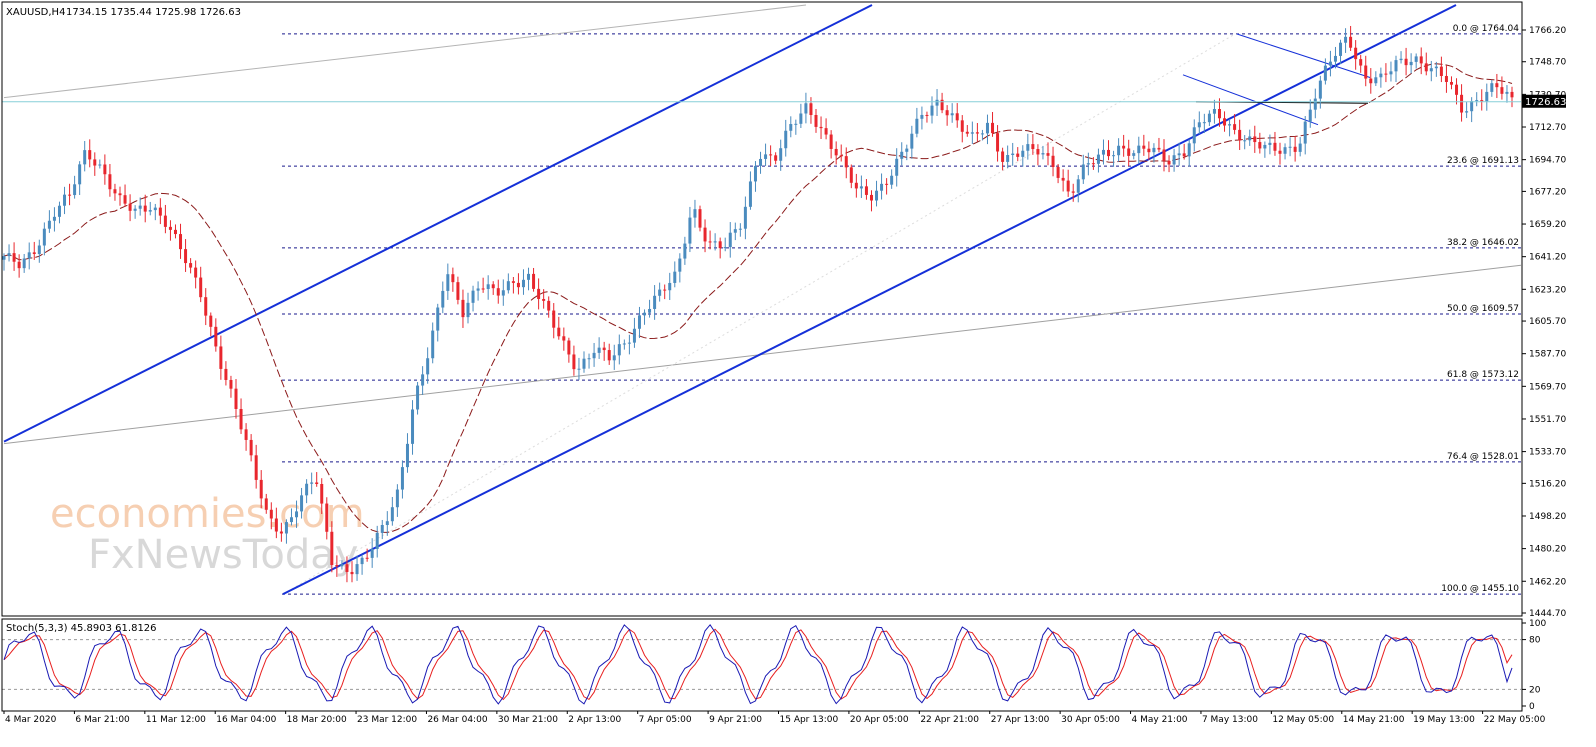  I want to click on watermark-line1: economies.com, so click(207, 514).